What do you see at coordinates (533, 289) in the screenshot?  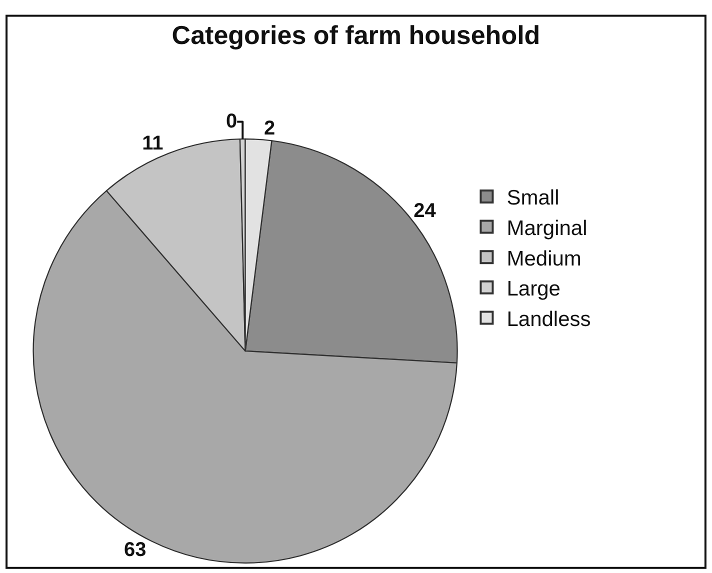 I see `legend-label: Large` at bounding box center [533, 289].